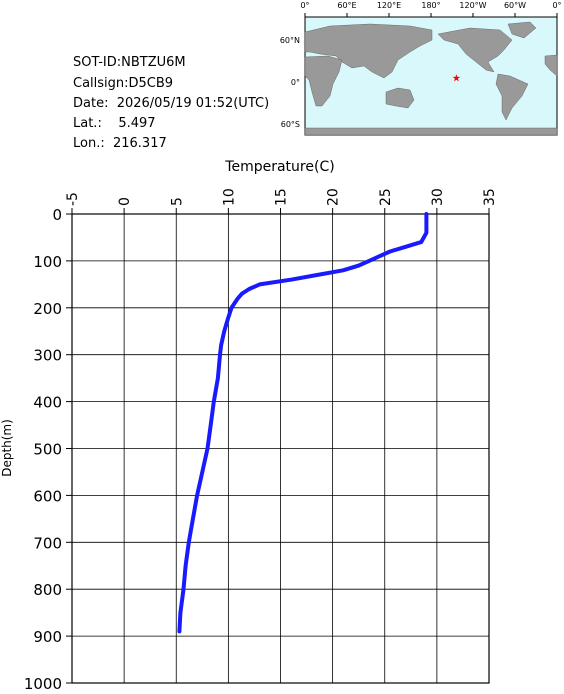 The height and width of the screenshot is (694, 564). What do you see at coordinates (389, 5) in the screenshot?
I see `map-lon-label: 120°E` at bounding box center [389, 5].